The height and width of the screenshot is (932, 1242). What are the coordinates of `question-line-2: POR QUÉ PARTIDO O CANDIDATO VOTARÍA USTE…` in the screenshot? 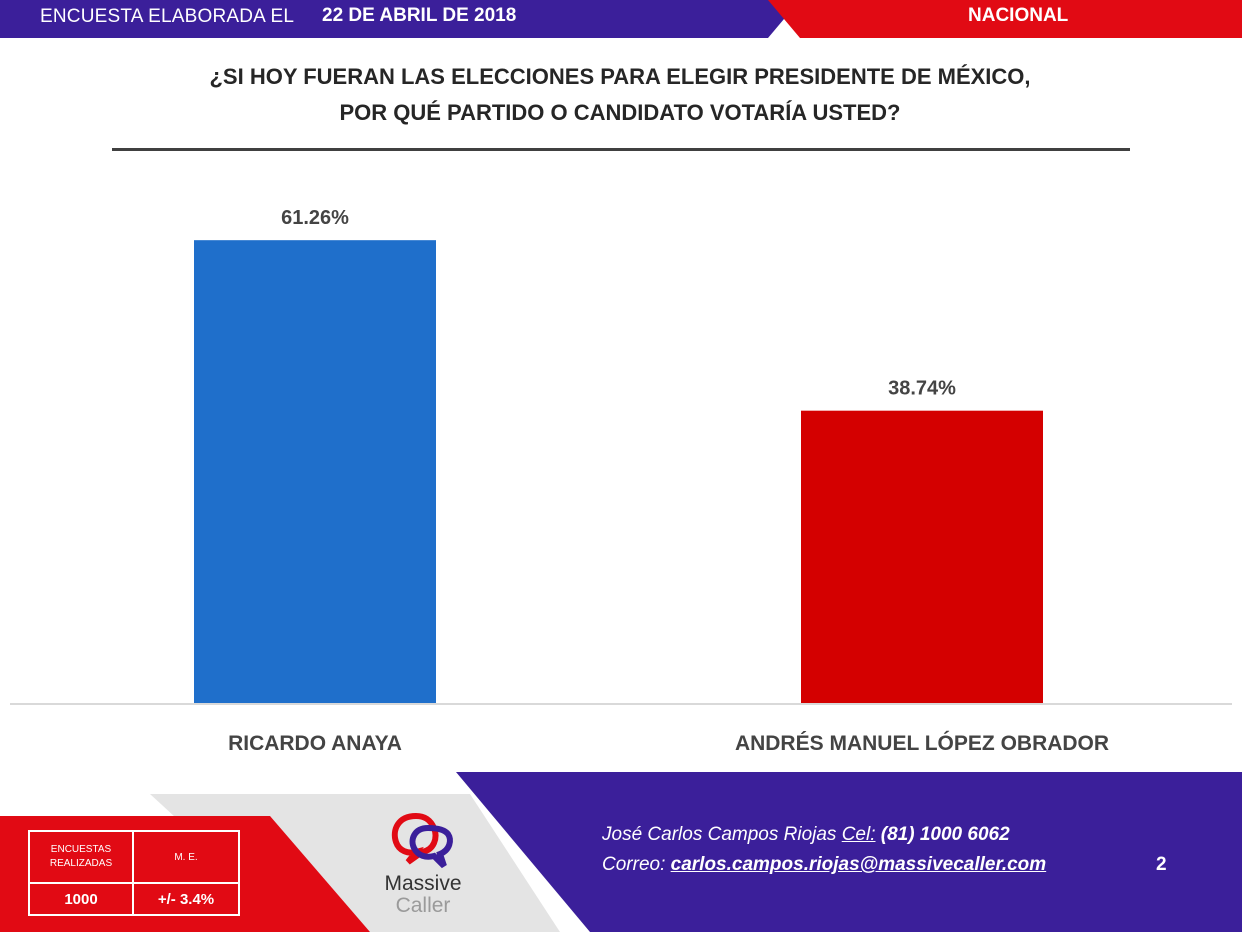 It's located at (620, 112).